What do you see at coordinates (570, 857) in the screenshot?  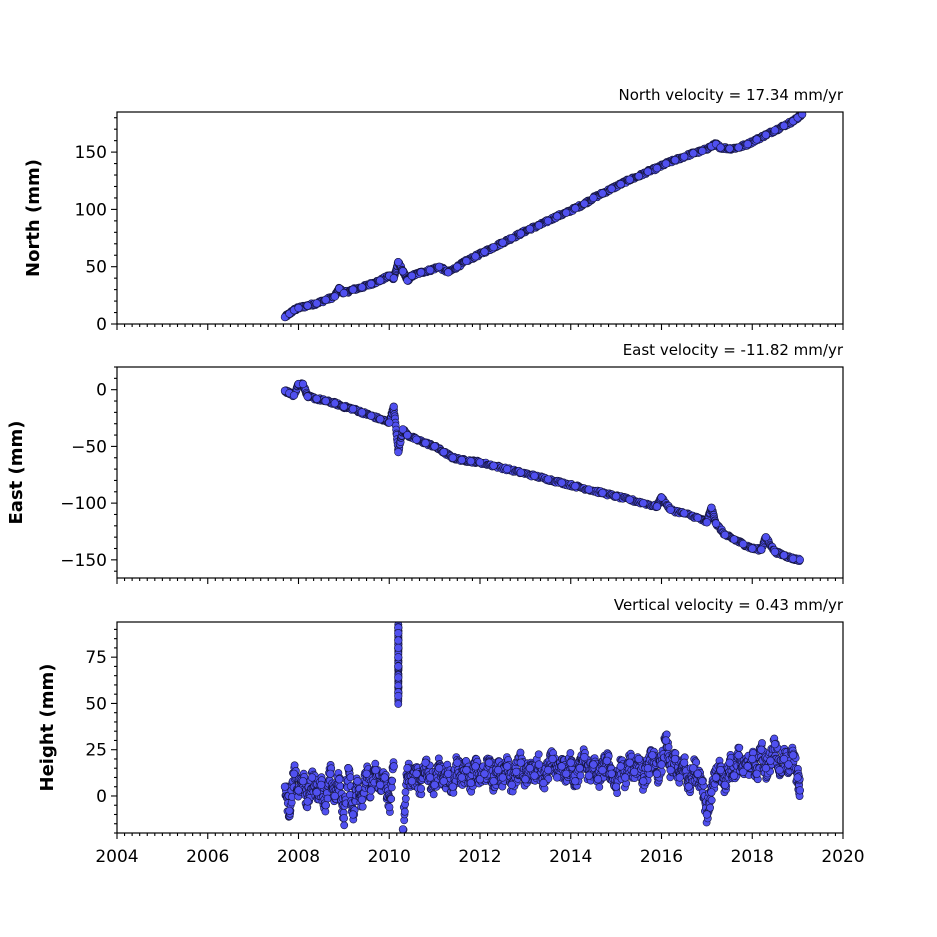 I see `height-xtick-label: 2014` at bounding box center [570, 857].